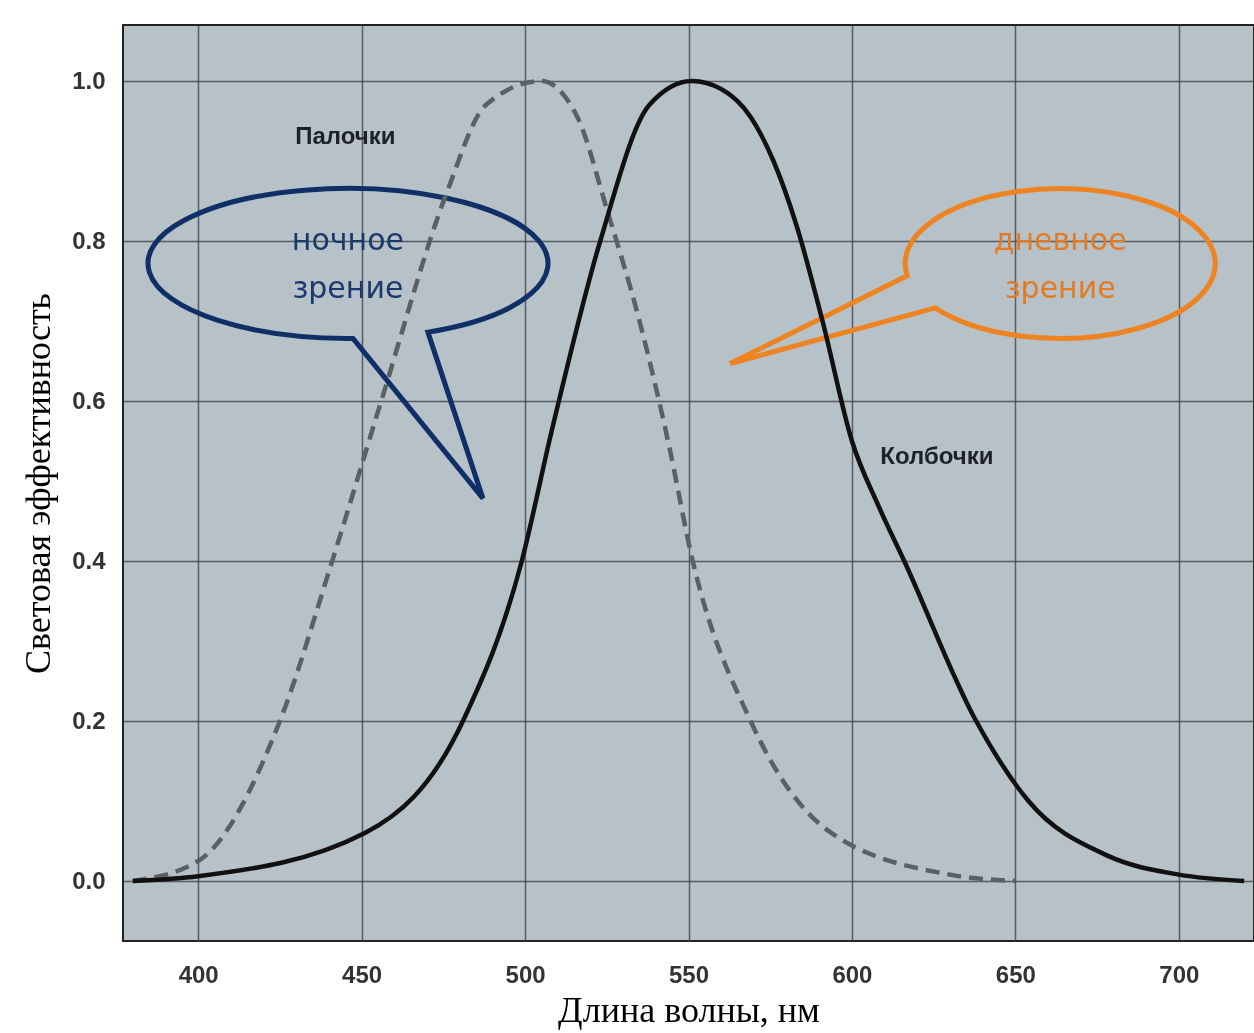 This screenshot has width=1254, height=1033. What do you see at coordinates (1179, 974) in the screenshot?
I see `x-tick-label: 700` at bounding box center [1179, 974].